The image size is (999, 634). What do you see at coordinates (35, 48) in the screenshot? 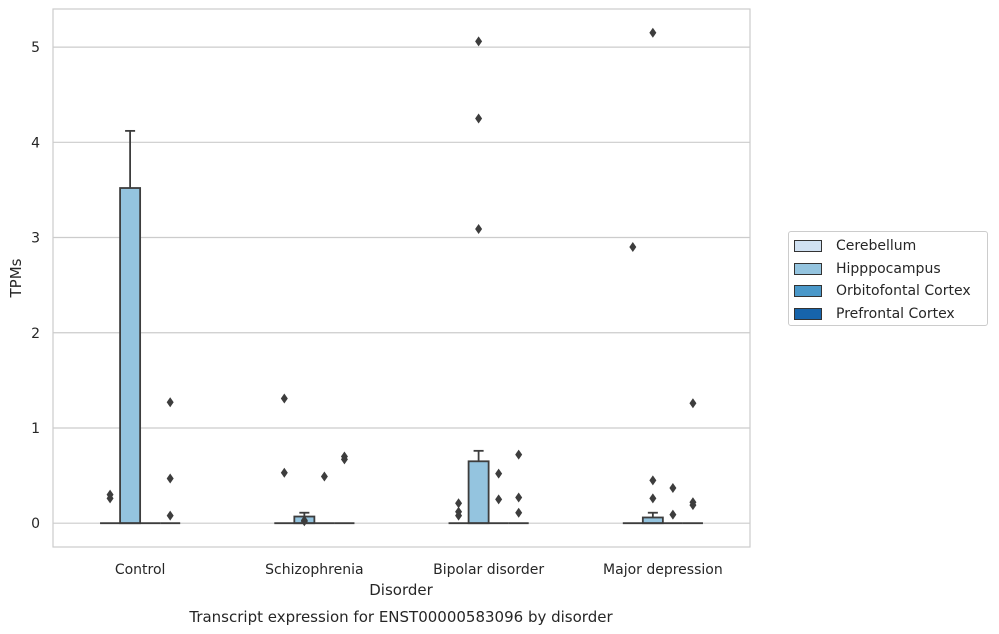
I see `y-tick-label: 5` at bounding box center [35, 48].